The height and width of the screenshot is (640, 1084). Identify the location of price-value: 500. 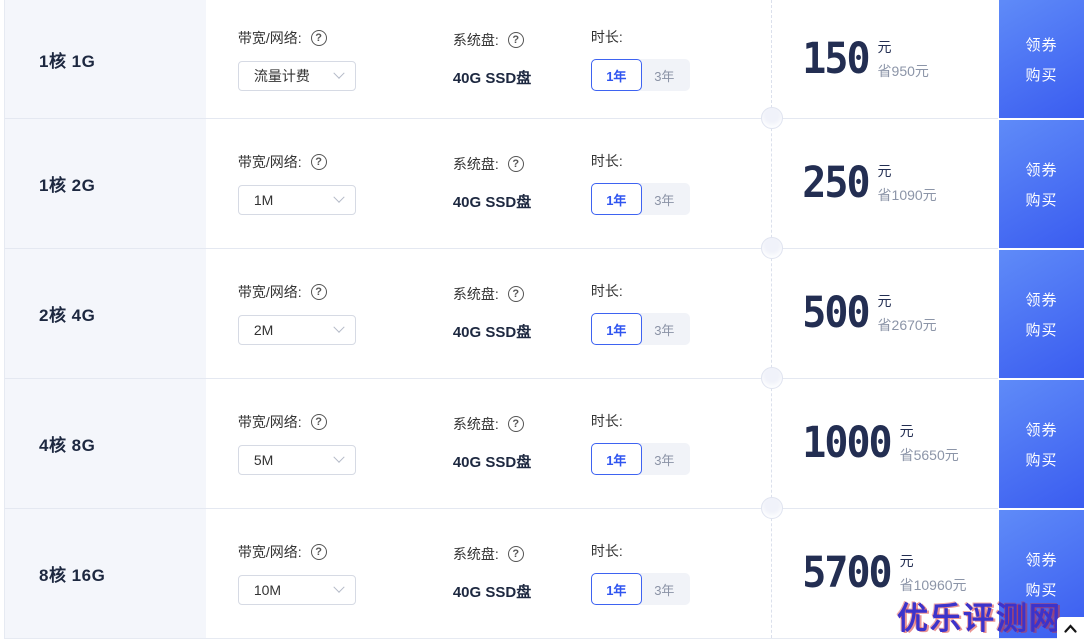
(836, 313).